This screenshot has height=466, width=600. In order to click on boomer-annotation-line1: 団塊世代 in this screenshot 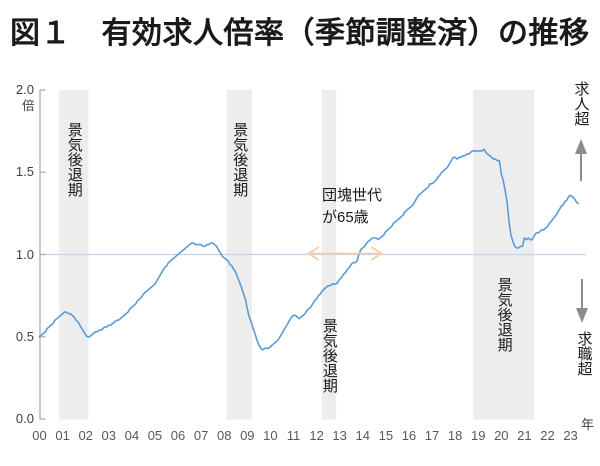, I will do `click(352, 195)`.